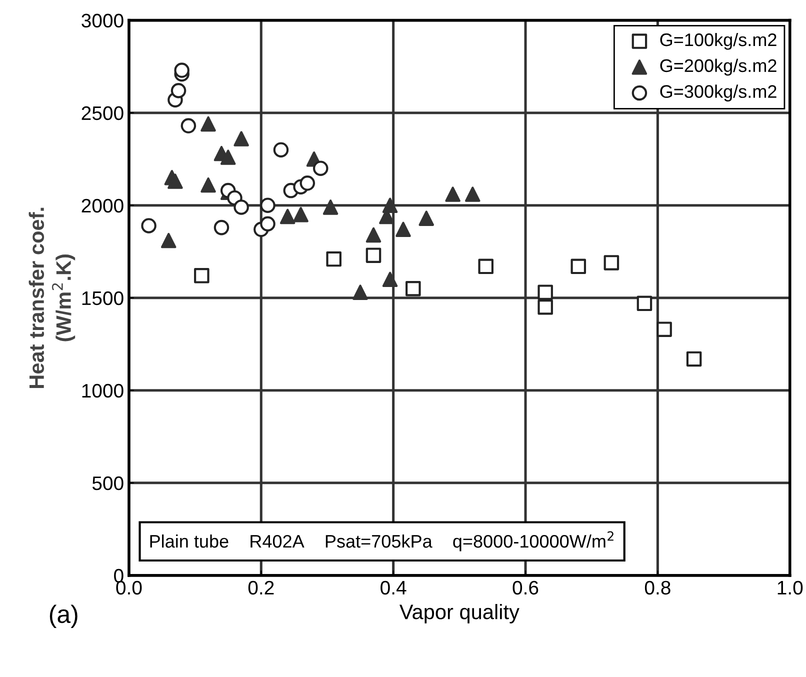  Describe the element at coordinates (393, 587) in the screenshot. I see `x-tick-label: 0.4` at that location.